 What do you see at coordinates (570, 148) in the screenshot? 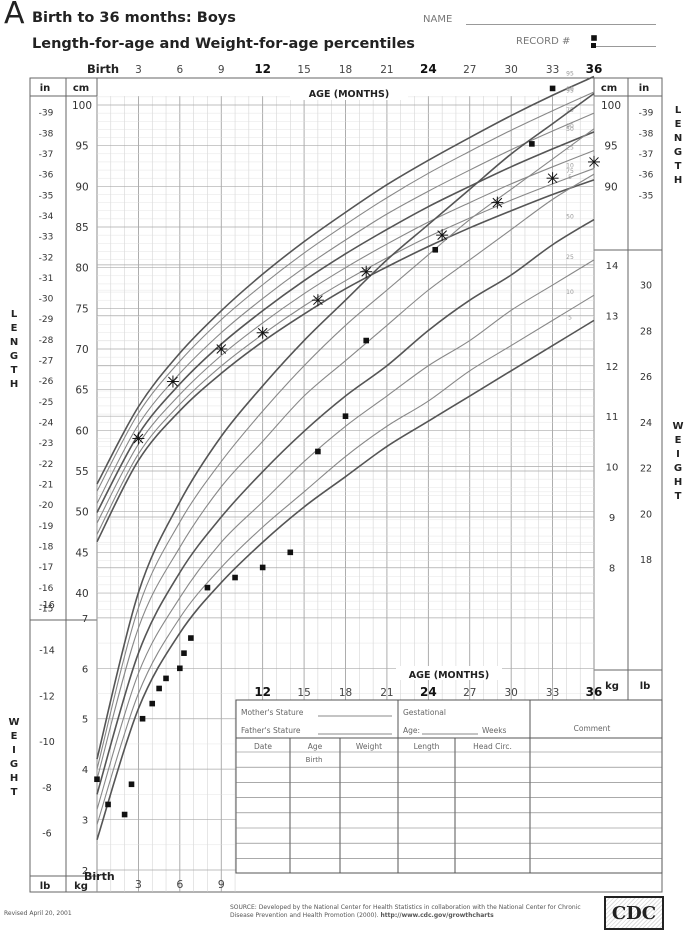
I see `length-percentile-label: 25` at bounding box center [570, 148].